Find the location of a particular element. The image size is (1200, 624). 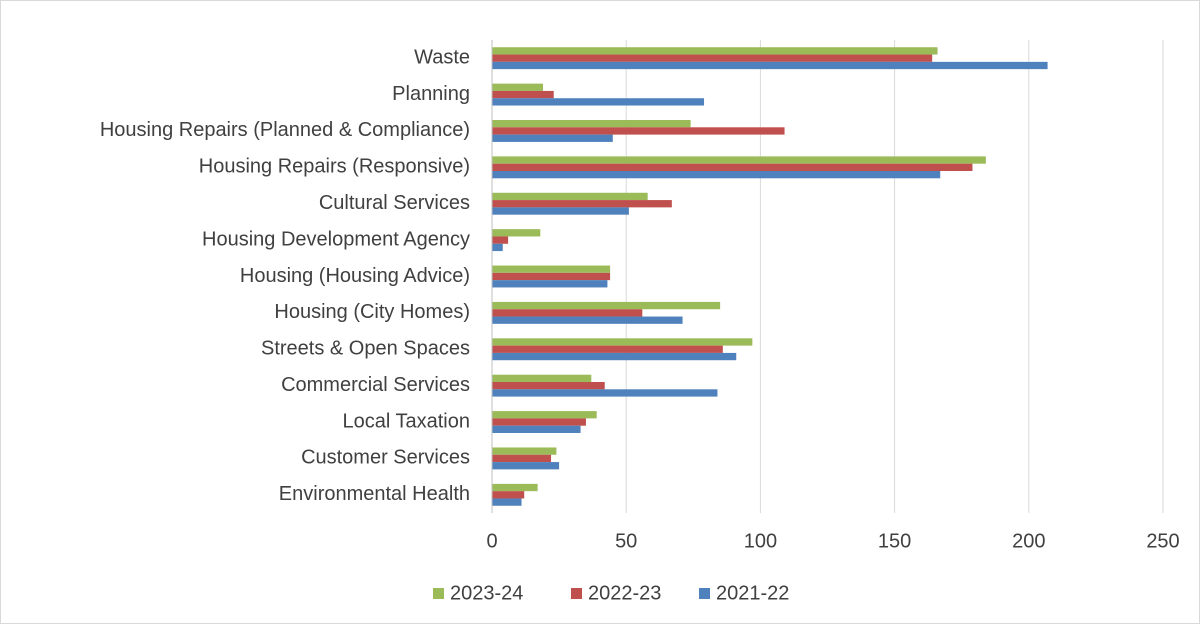

y-tick-label: Housing Repairs (Responsive) is located at coordinates (334, 167).